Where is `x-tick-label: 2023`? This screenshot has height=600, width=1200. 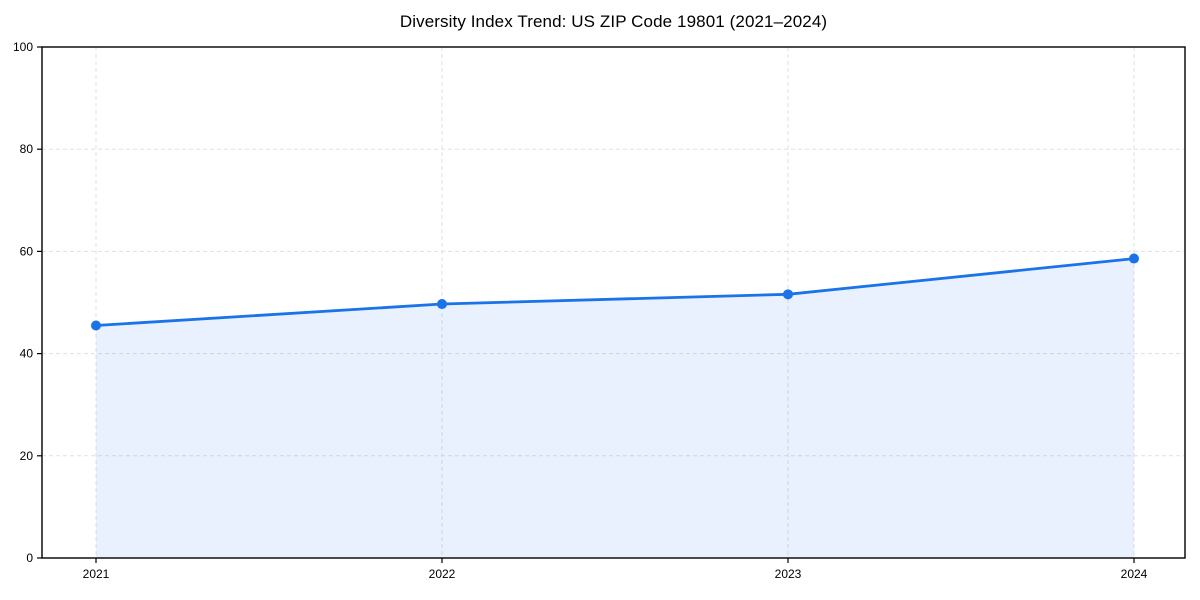
x-tick-label: 2023 is located at coordinates (788, 574).